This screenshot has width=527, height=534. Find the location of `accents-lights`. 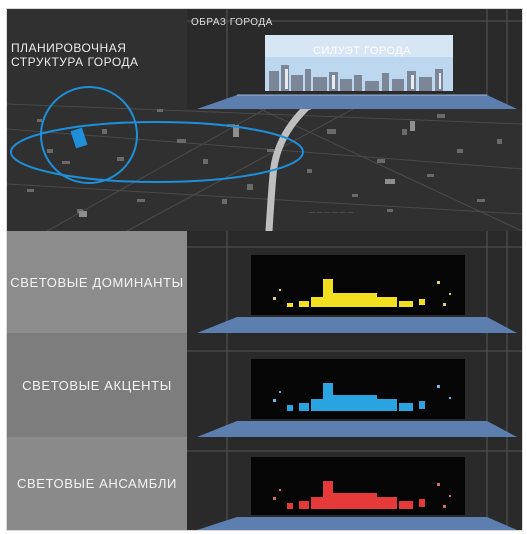

accents-lights is located at coordinates (356, 397).